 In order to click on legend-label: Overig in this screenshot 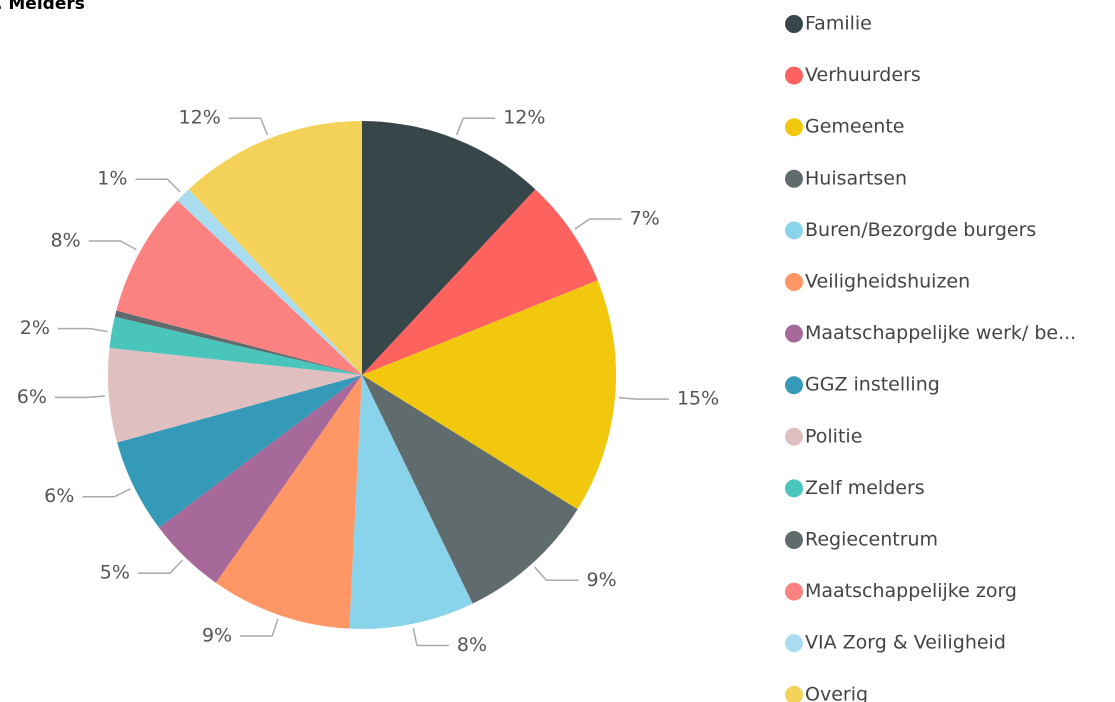, I will do `click(836, 692)`.